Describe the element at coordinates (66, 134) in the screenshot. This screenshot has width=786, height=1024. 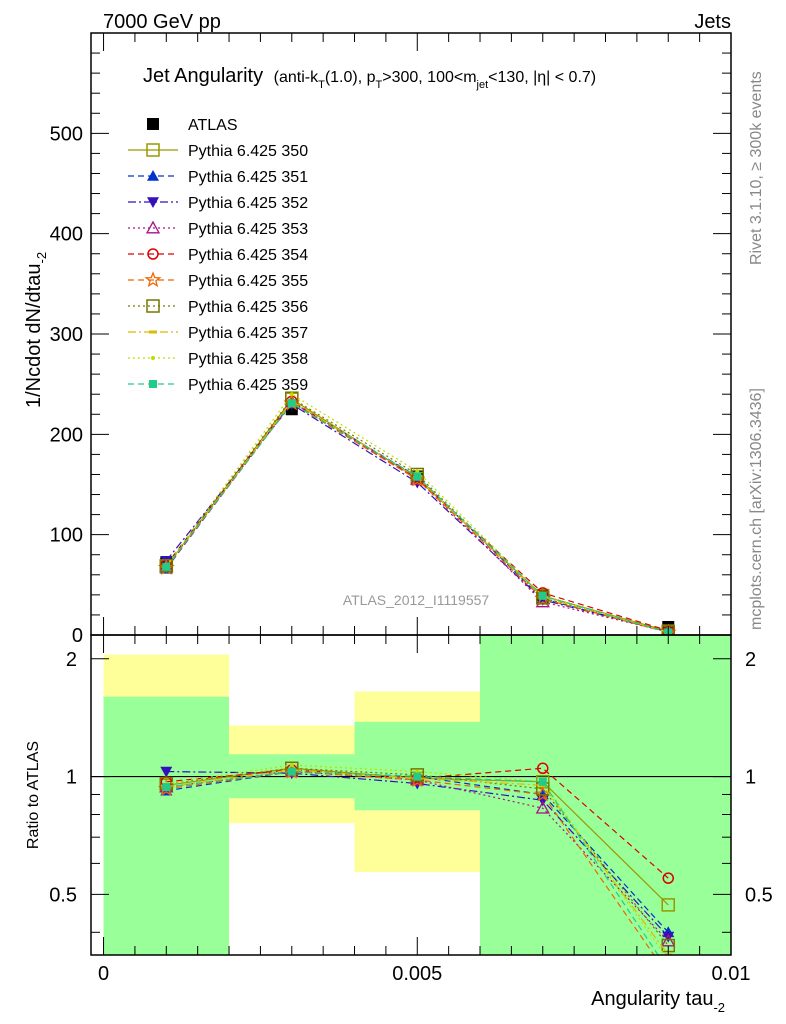
I see `y-tick-label: 500` at that location.